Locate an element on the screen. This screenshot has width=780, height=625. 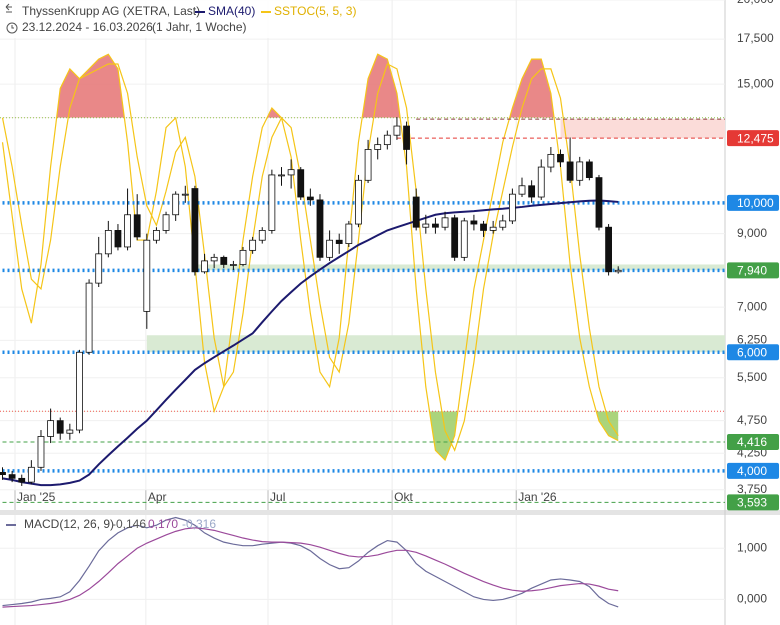
price-tag-label: 6,000 is located at coordinates (752, 352).